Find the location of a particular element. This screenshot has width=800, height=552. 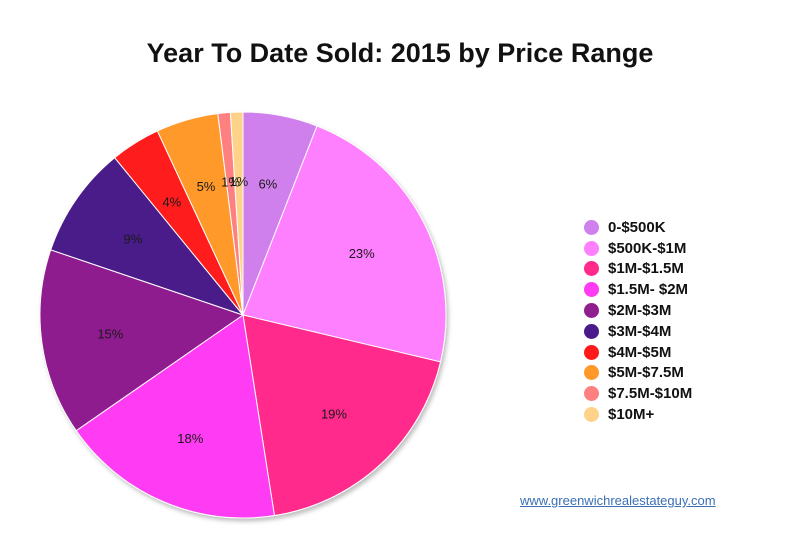

legend-label: $7.5M-$10M is located at coordinates (650, 394).